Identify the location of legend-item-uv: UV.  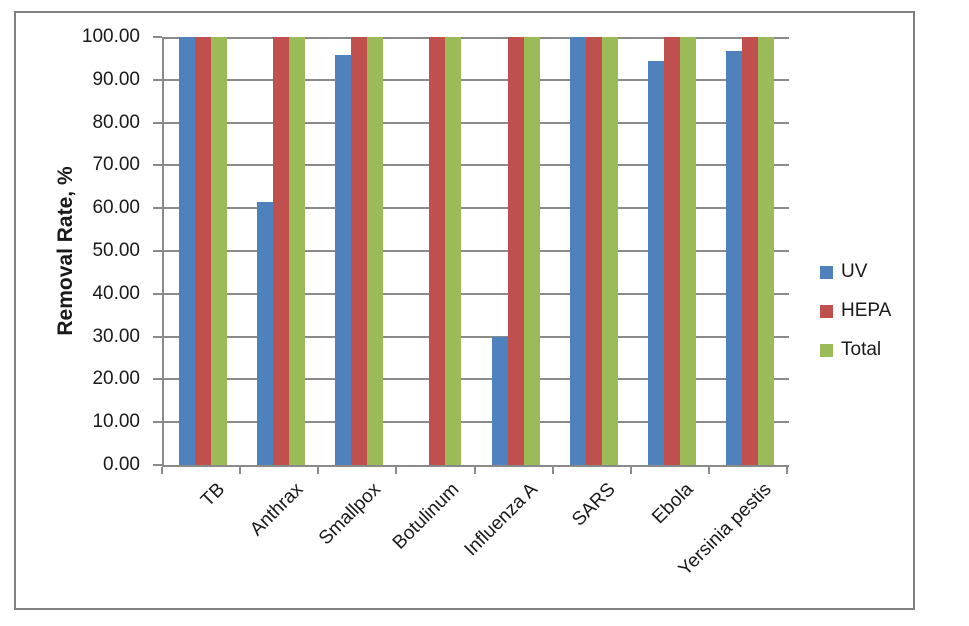
(855, 272).